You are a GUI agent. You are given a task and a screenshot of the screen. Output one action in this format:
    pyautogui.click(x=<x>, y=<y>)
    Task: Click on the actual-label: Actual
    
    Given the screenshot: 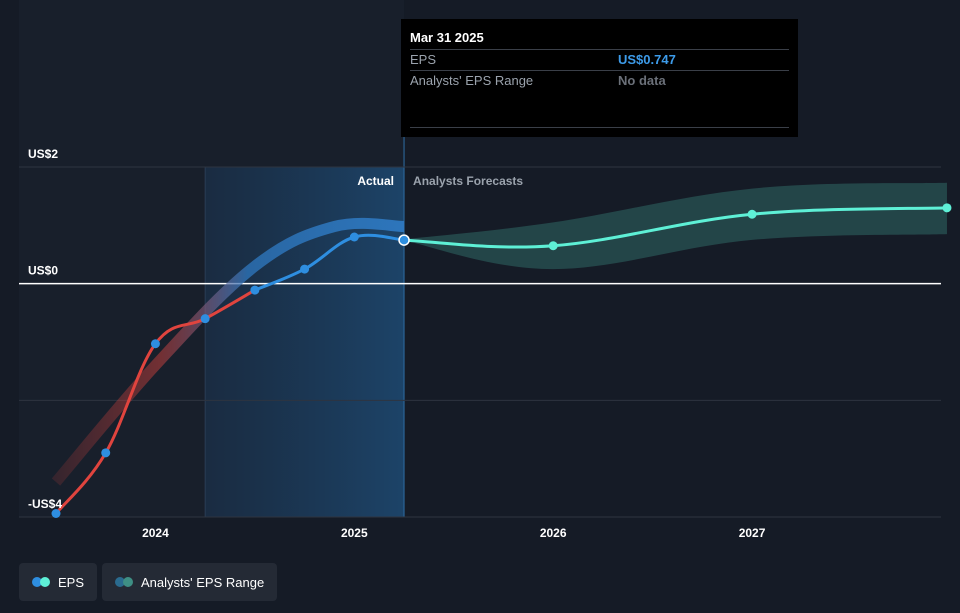 What is the action you would take?
    pyautogui.click(x=375, y=181)
    